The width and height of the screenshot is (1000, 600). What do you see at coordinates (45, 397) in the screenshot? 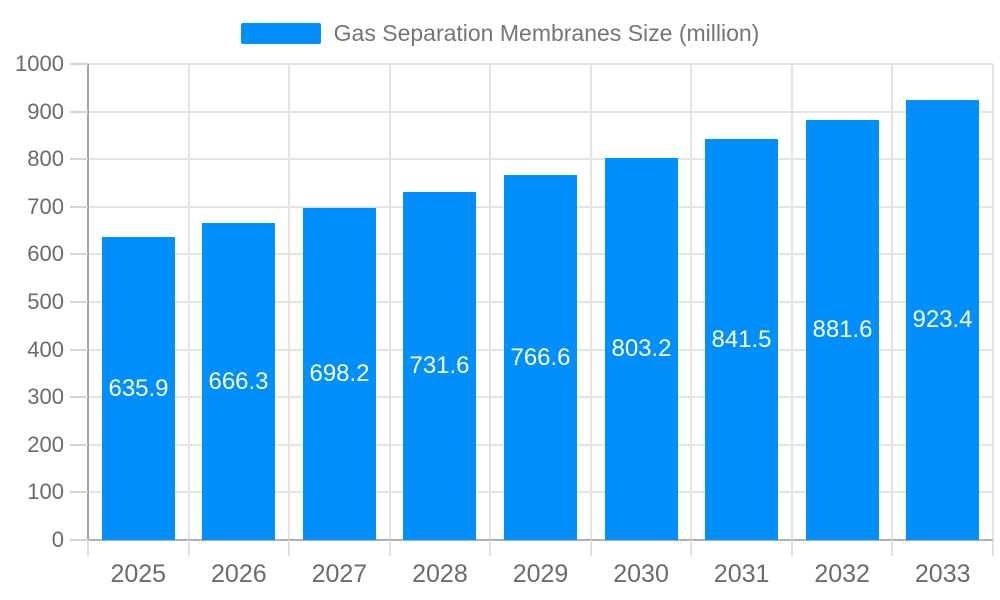
I see `y-axis-label: 300` at bounding box center [45, 397].